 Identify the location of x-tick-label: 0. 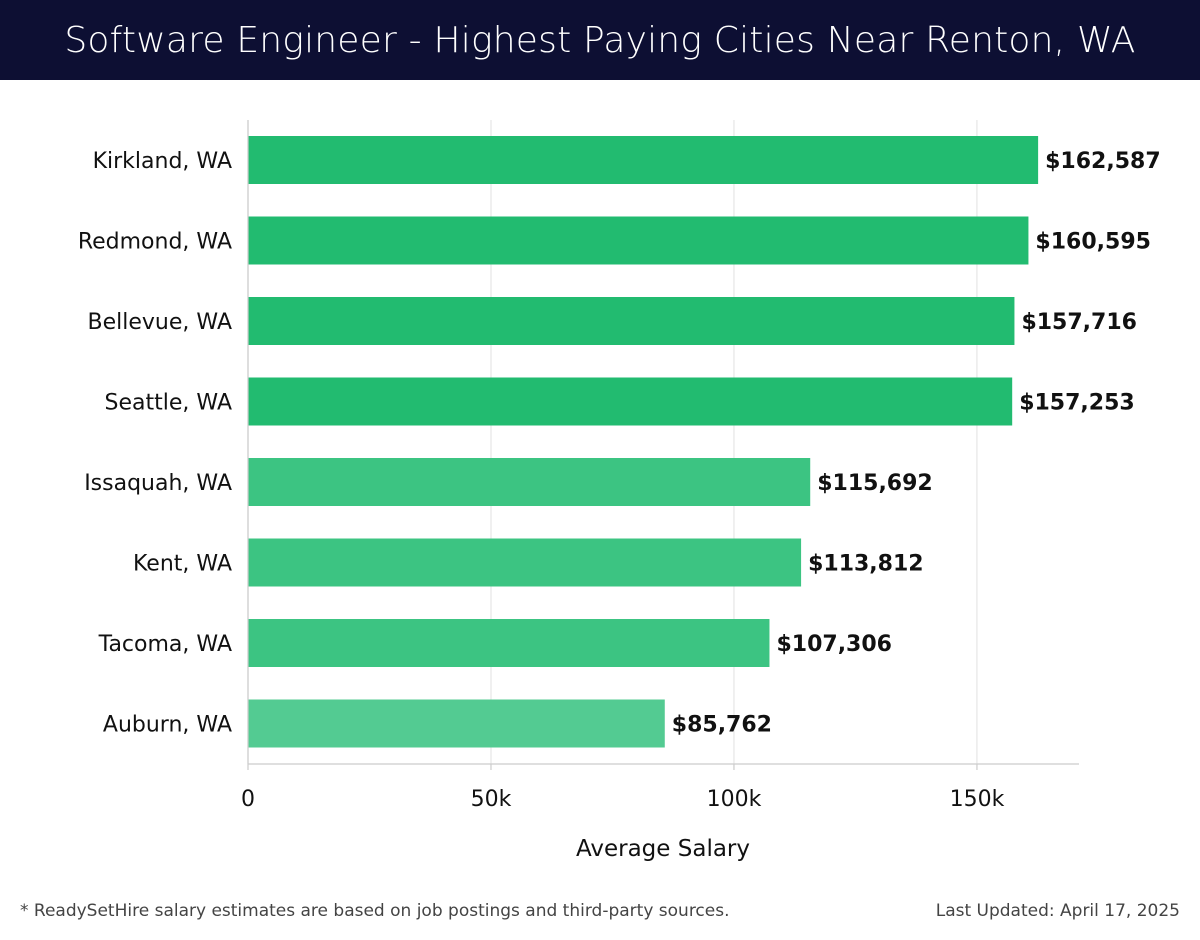
(248, 799).